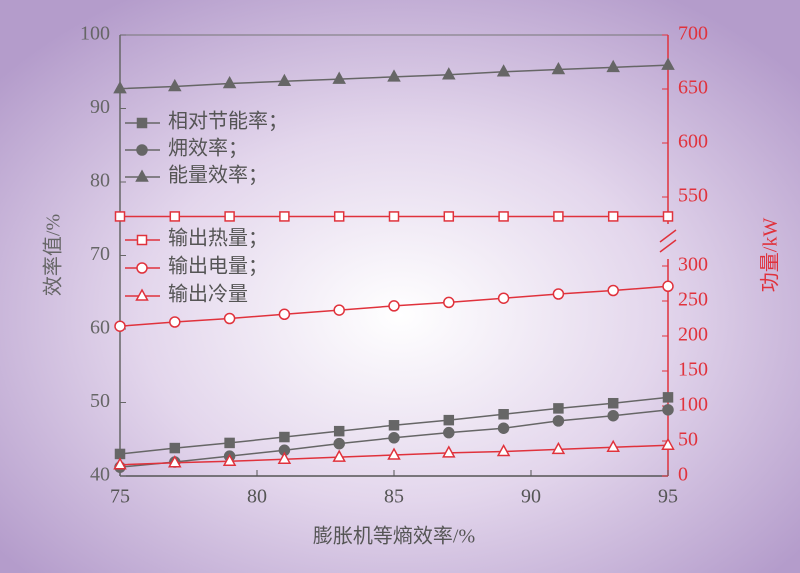 The height and width of the screenshot is (573, 800). I want to click on y-tick-label: 90, so click(100, 107).